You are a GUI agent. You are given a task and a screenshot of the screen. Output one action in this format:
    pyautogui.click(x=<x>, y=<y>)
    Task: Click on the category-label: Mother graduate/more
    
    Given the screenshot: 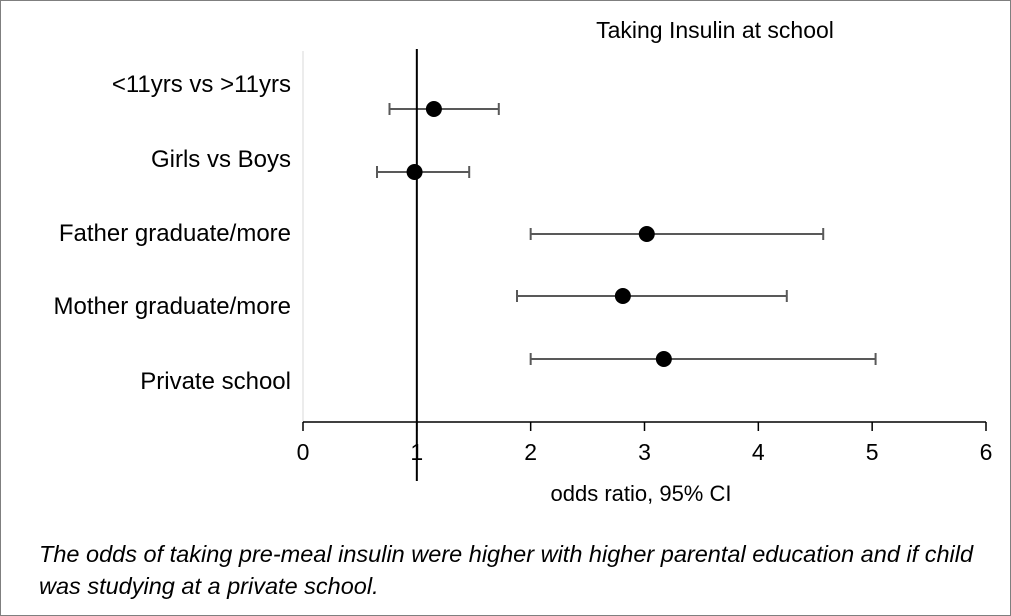 What is the action you would take?
    pyautogui.click(x=172, y=306)
    